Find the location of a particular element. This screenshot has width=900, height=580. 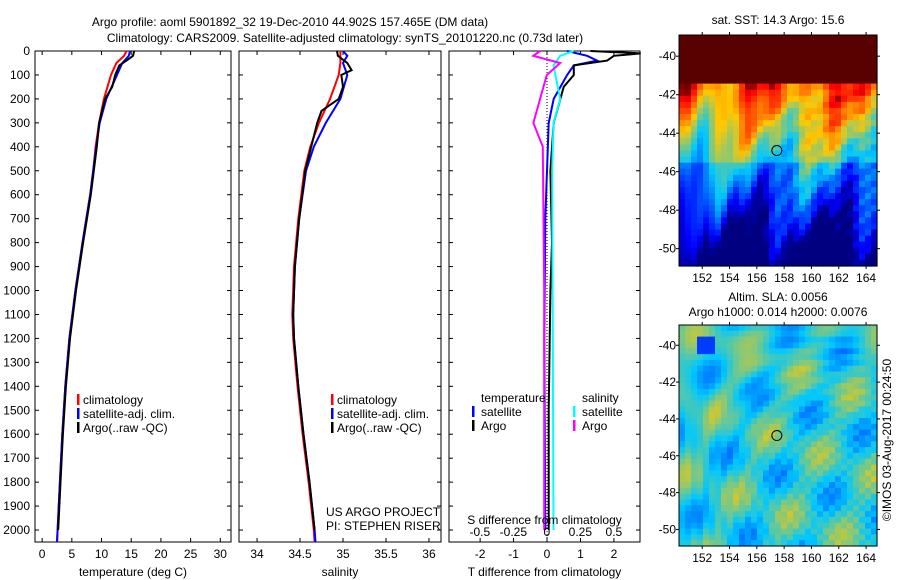

map-x-tick-label: 154 is located at coordinates (730, 278).